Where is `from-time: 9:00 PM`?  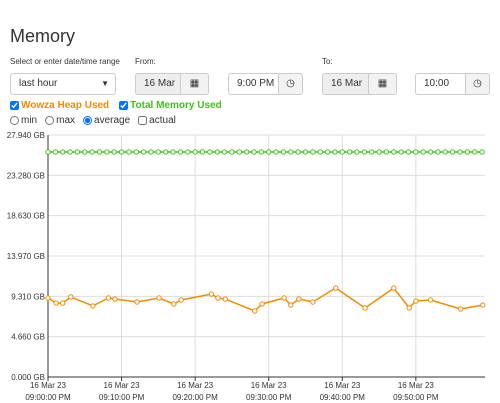 from-time: 9:00 PM is located at coordinates (253, 84).